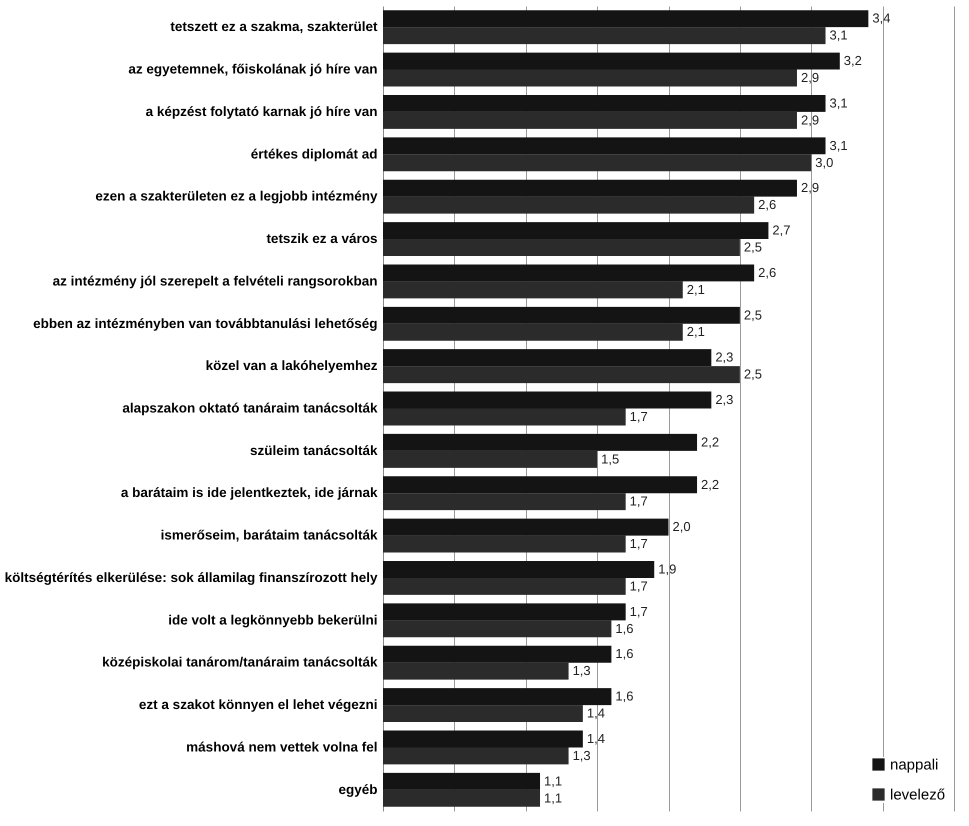 The width and height of the screenshot is (969, 826). What do you see at coordinates (853, 60) in the screenshot?
I see `data-label: 3,2` at bounding box center [853, 60].